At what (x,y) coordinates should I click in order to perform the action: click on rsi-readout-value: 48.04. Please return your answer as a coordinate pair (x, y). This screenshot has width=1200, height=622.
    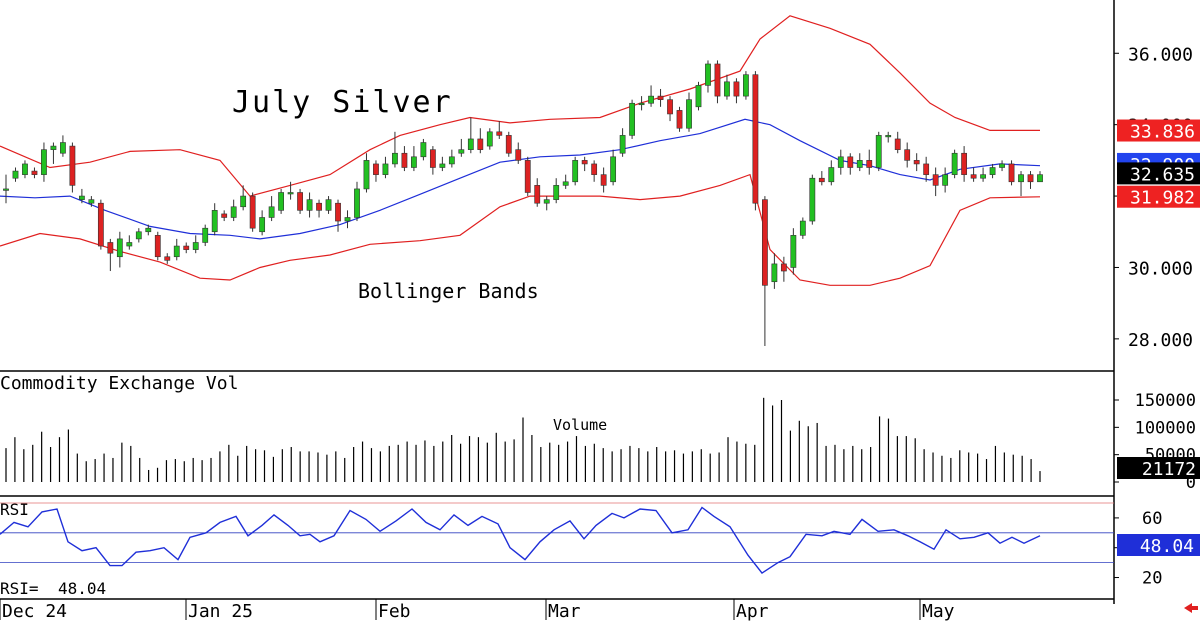
    Looking at the image, I should click on (82, 588).